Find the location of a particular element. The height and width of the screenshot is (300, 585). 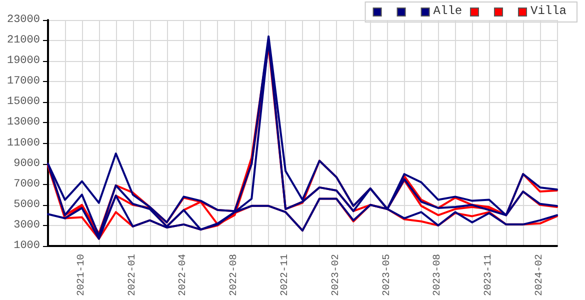

y-tick-label: 9000 is located at coordinates (27, 164).